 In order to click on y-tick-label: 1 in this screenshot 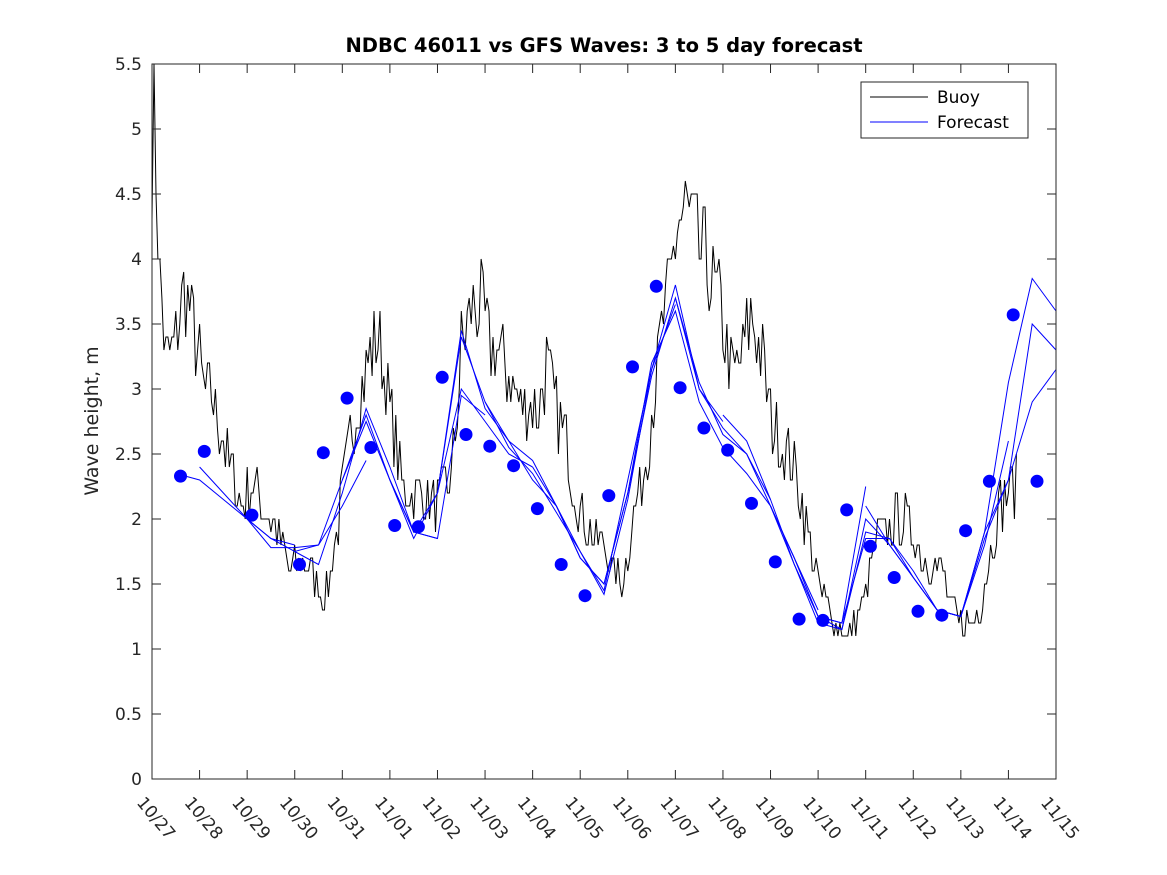, I will do `click(136, 650)`.